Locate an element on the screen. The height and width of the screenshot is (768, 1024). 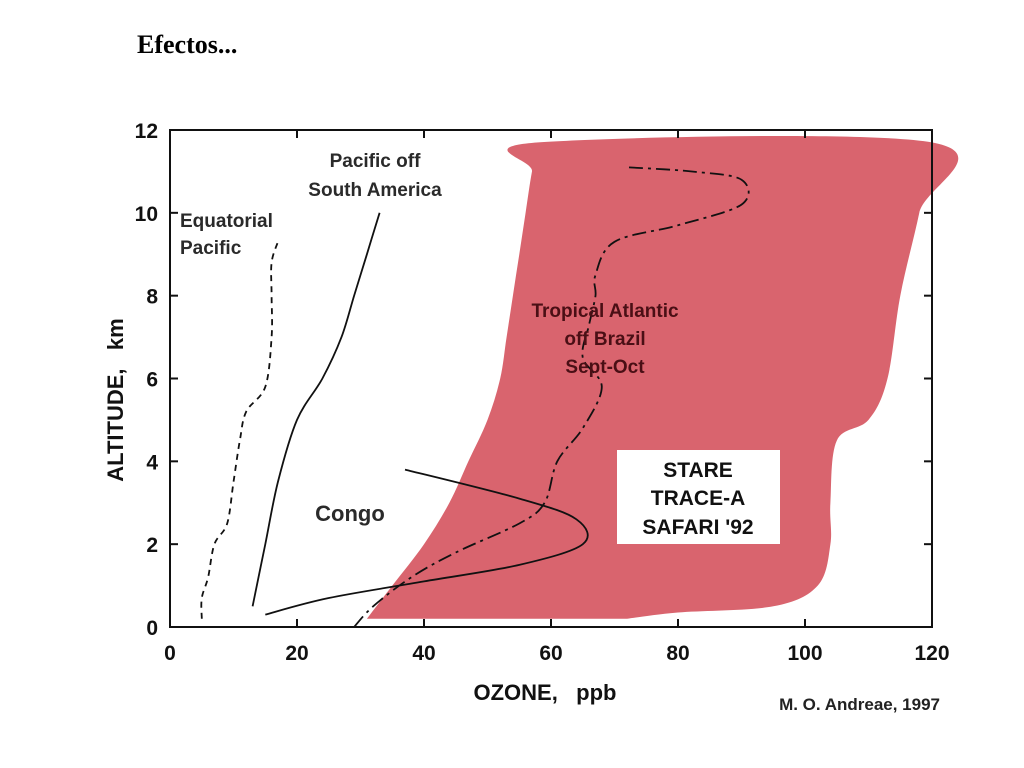
shaded-label-line3: SAFARI '92 is located at coordinates (697, 527).